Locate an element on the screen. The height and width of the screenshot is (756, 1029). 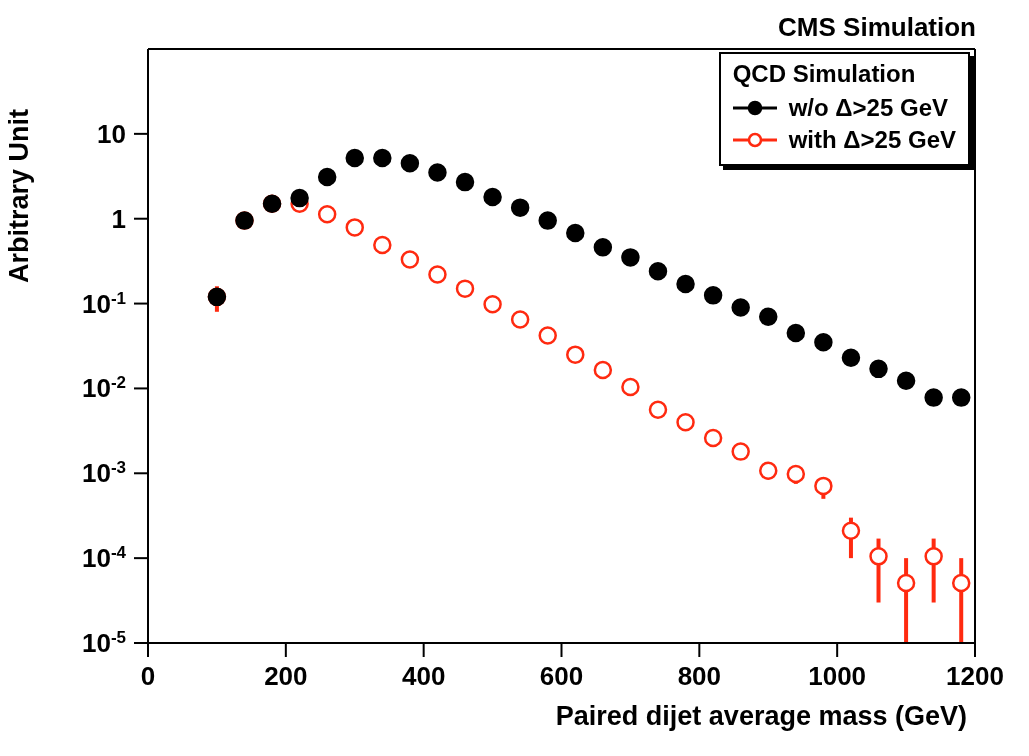
x-tick-label: 800 is located at coordinates (699, 676).